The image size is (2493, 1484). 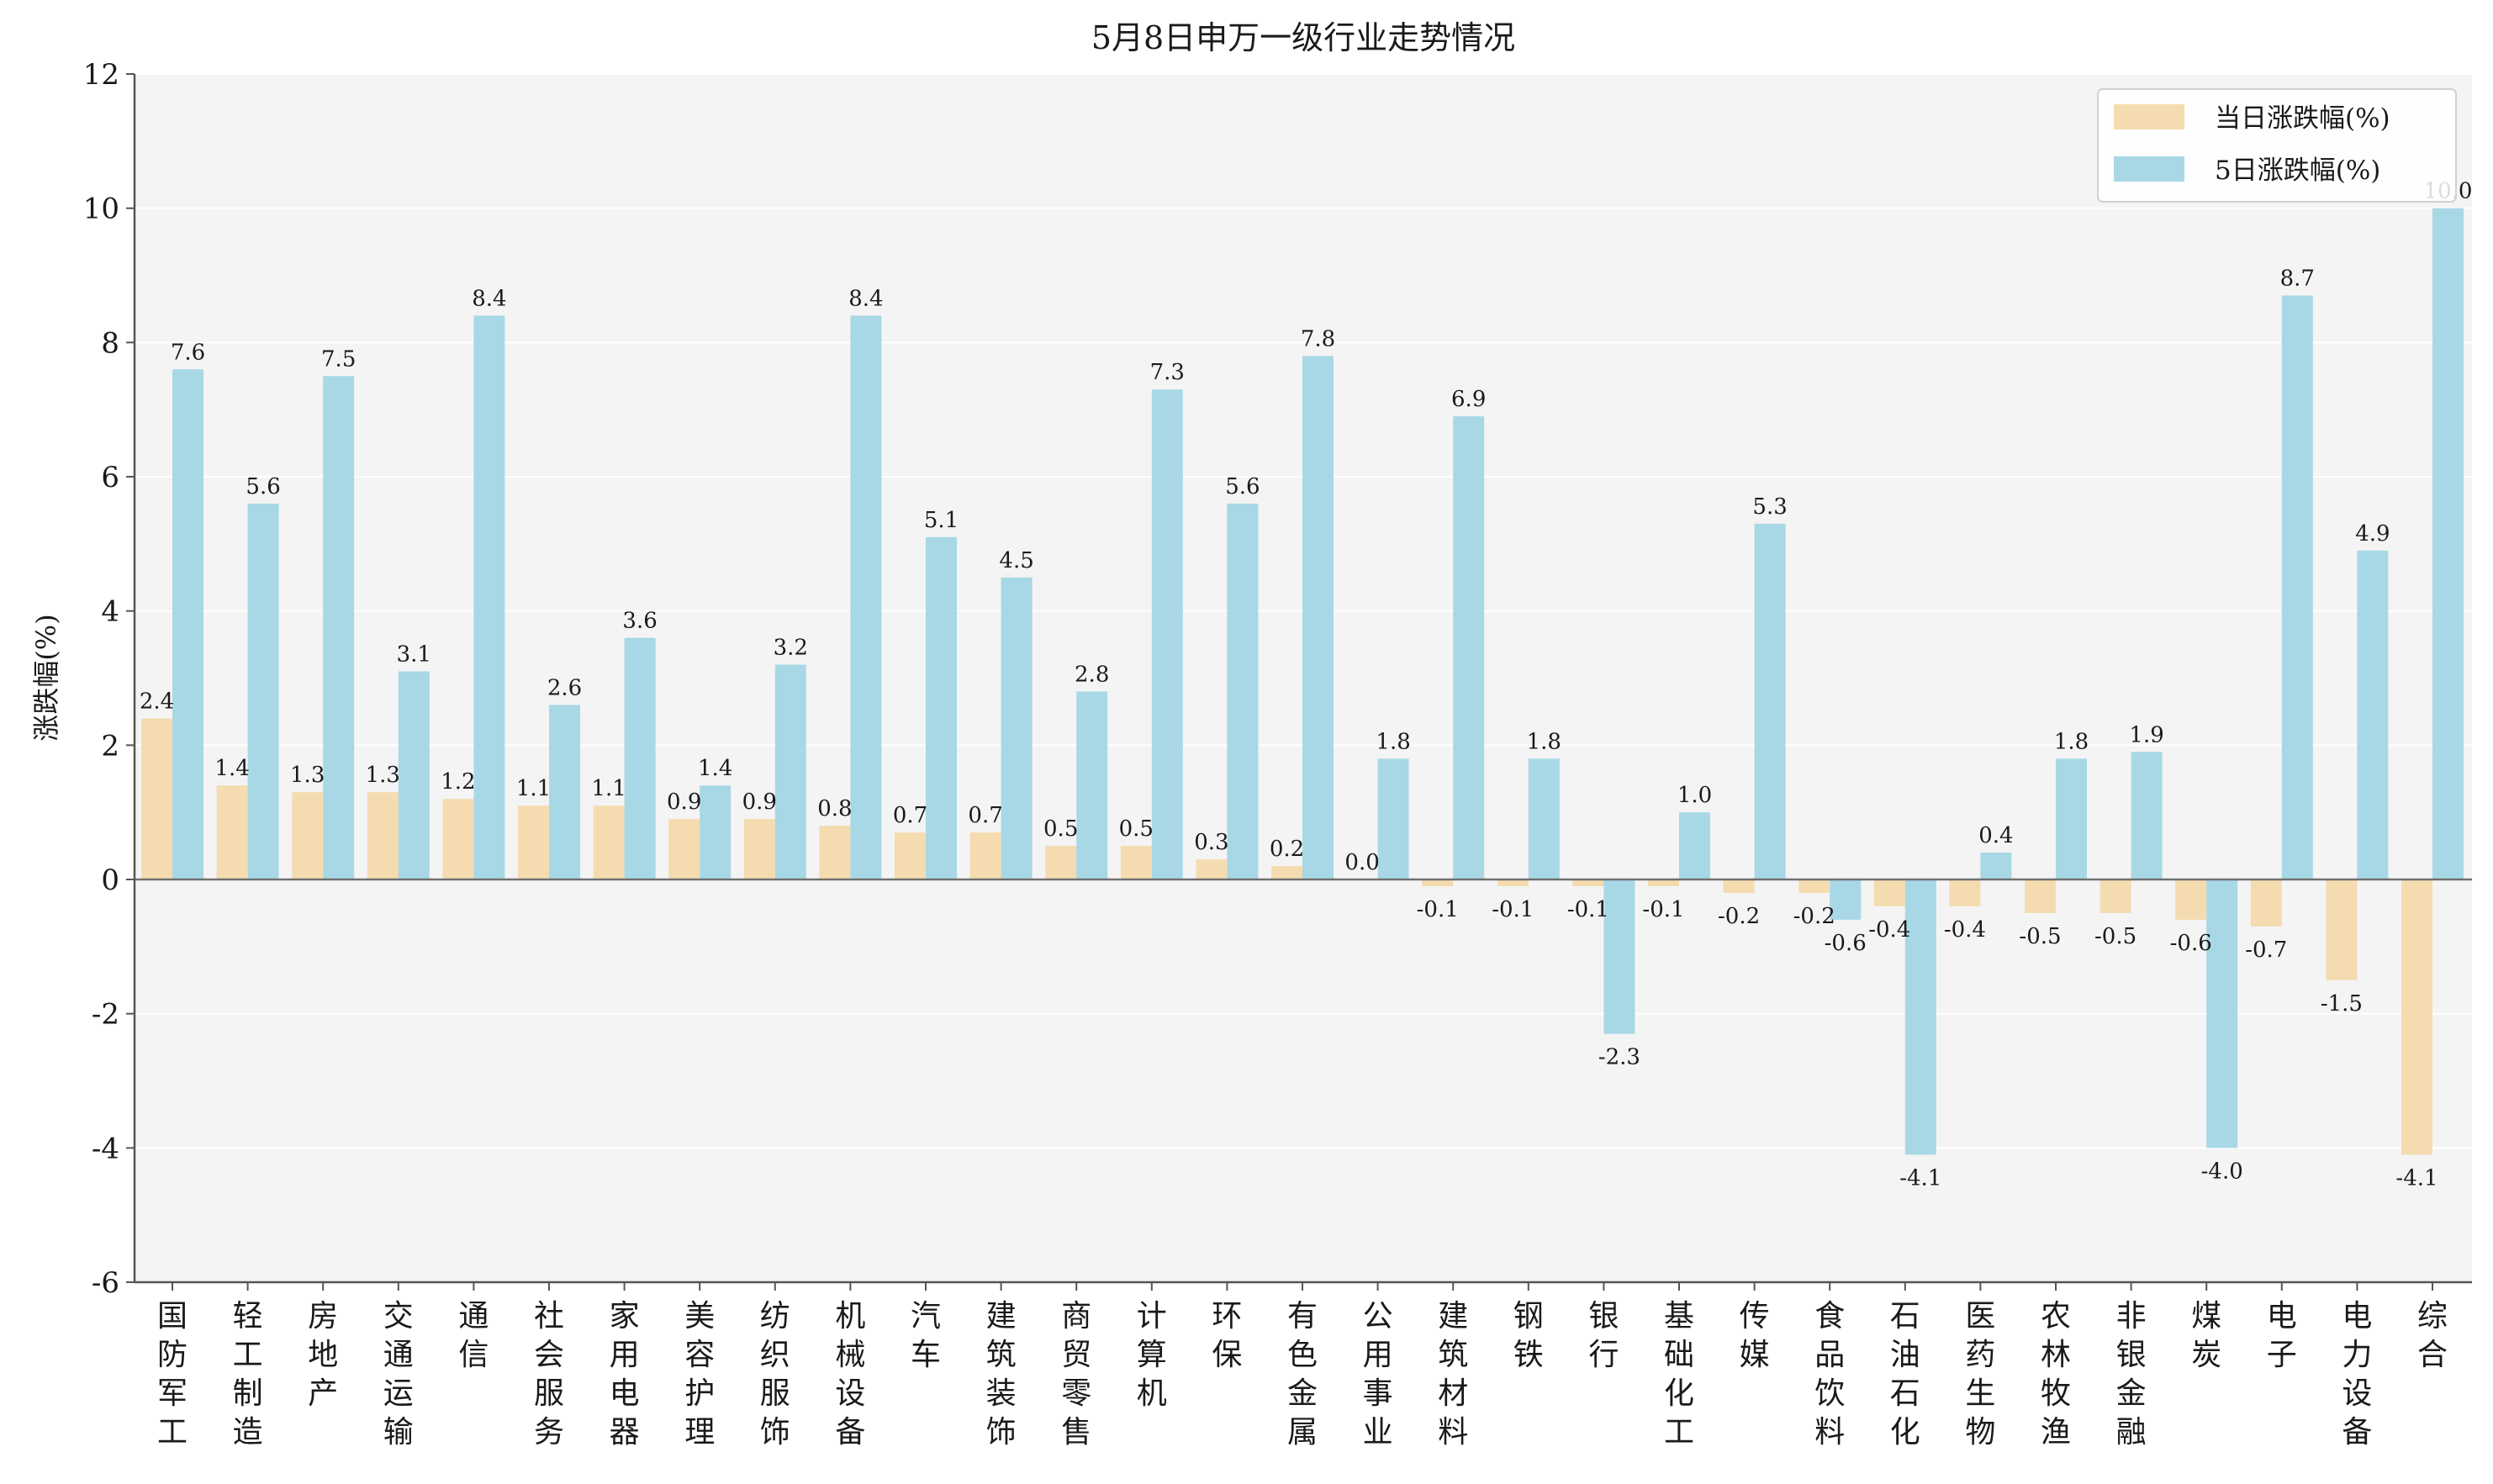 What do you see at coordinates (850, 1374) in the screenshot?
I see `x-tick-label: 机械设备` at bounding box center [850, 1374].